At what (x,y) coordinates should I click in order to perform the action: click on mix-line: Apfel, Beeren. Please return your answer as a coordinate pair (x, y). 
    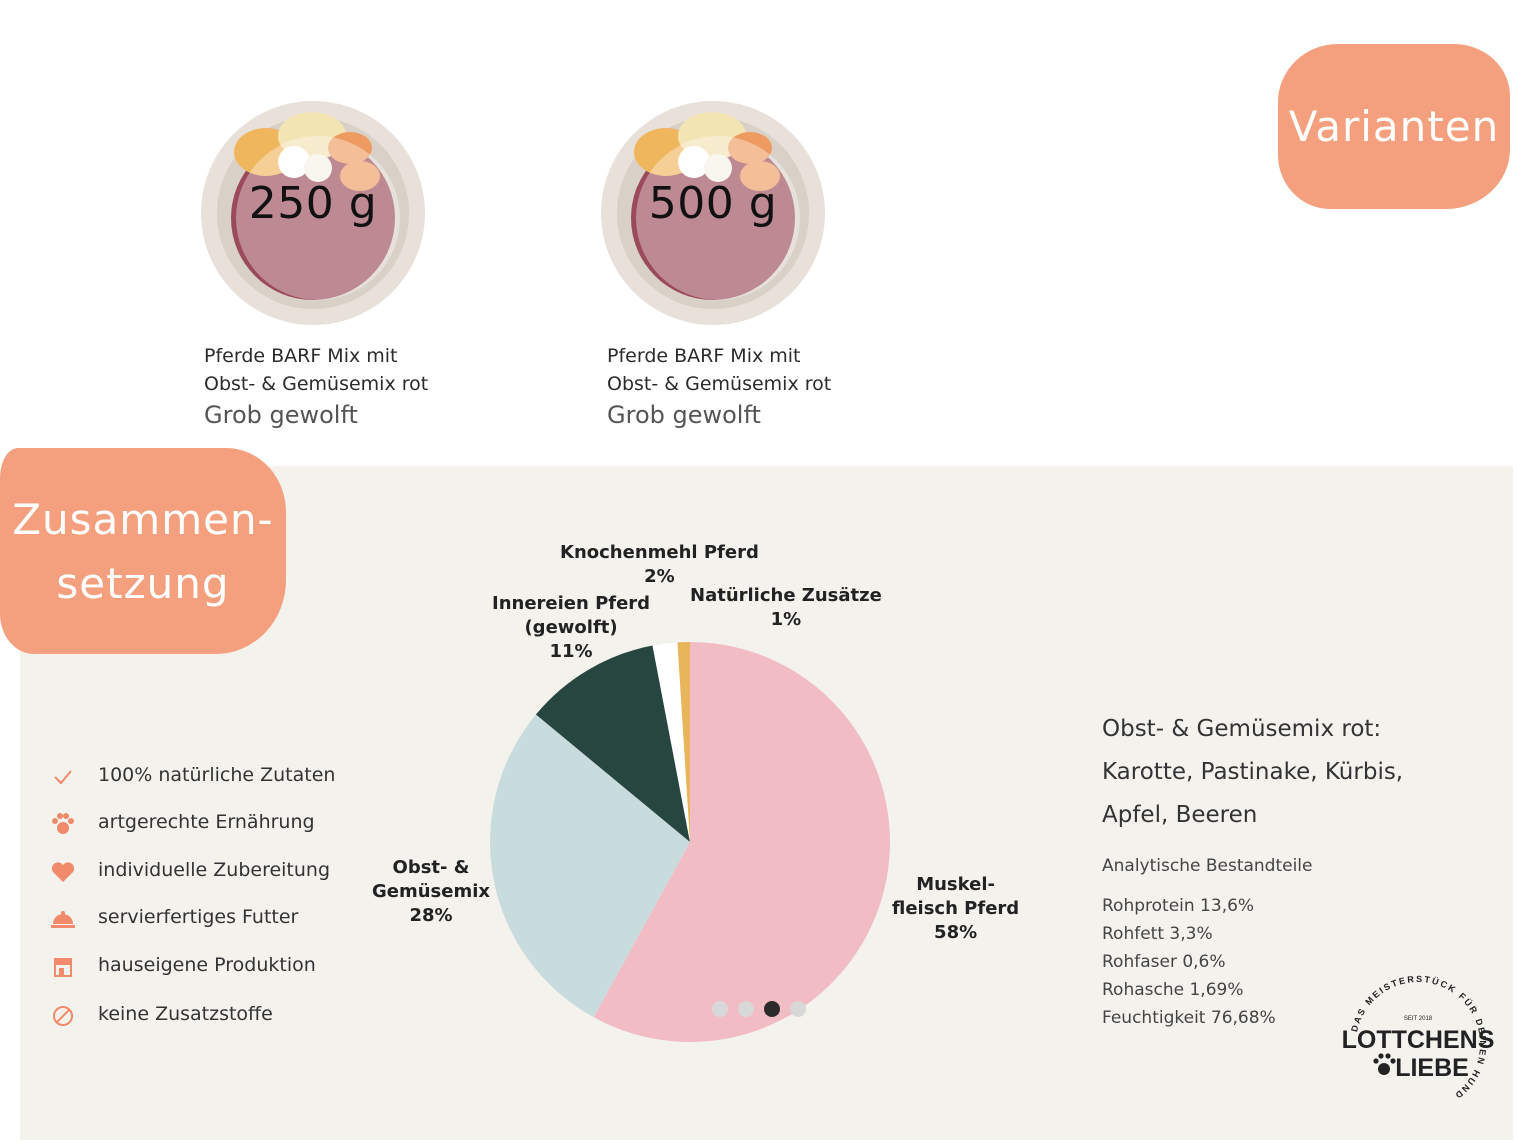
    Looking at the image, I should click on (1180, 815).